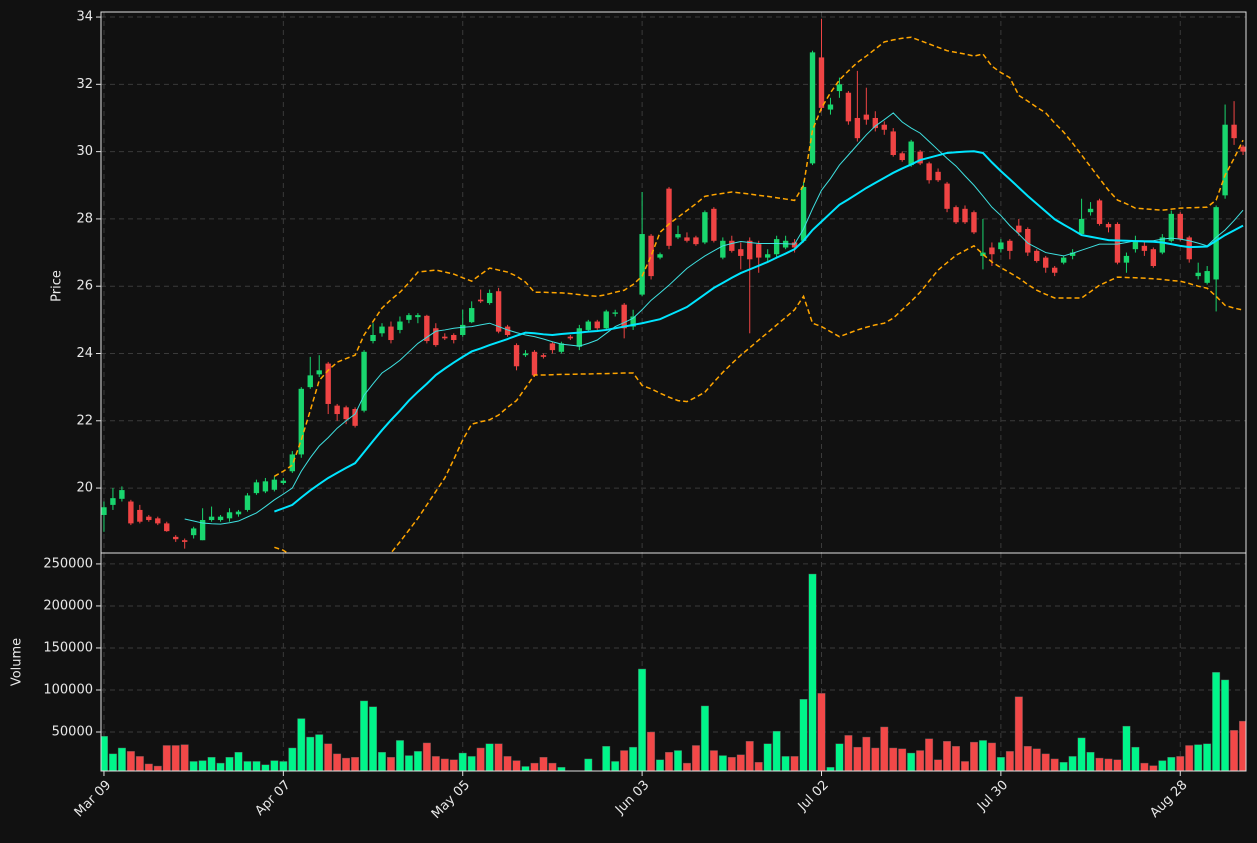  I want to click on y-tick-label: 34, so click(84, 17).